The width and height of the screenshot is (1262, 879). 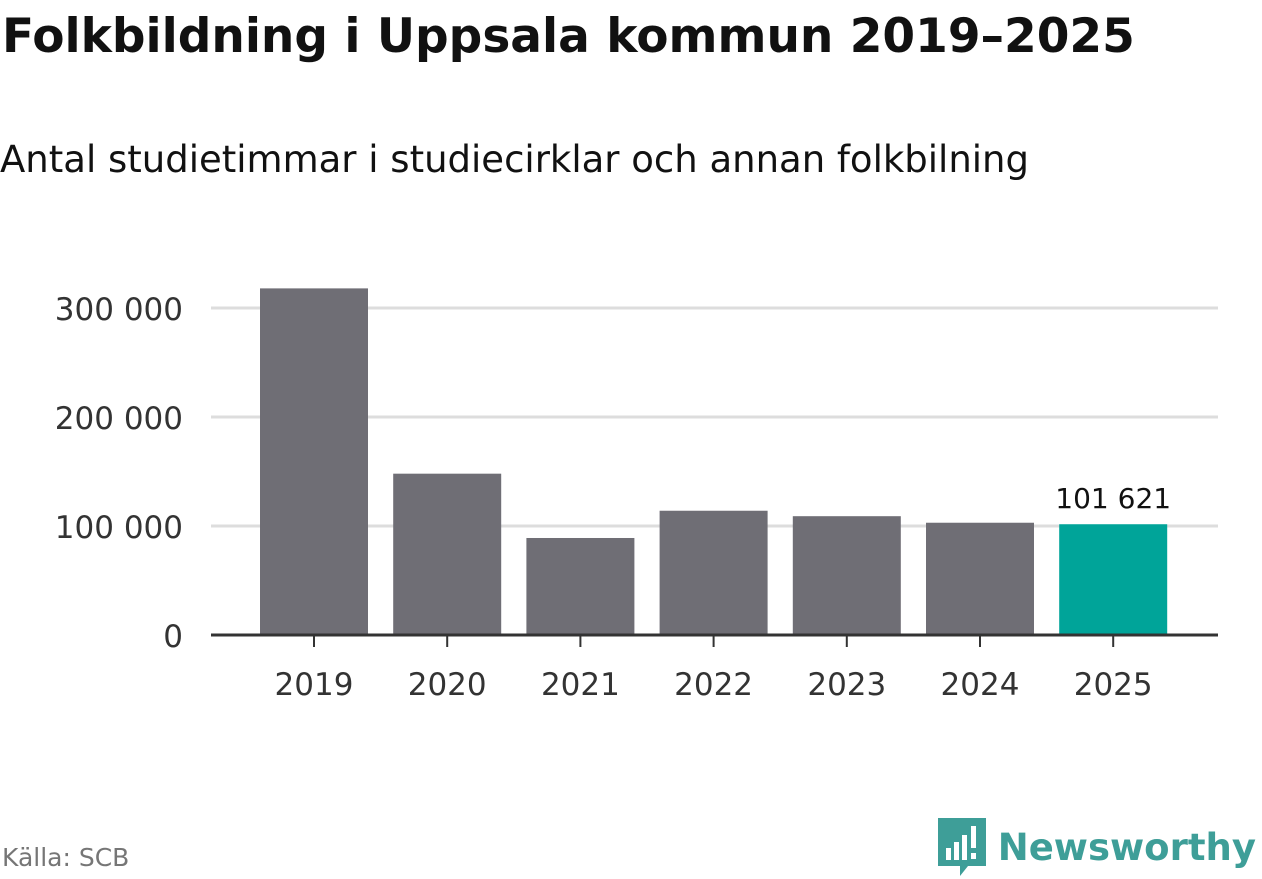 I want to click on bar-2019, so click(x=314, y=461).